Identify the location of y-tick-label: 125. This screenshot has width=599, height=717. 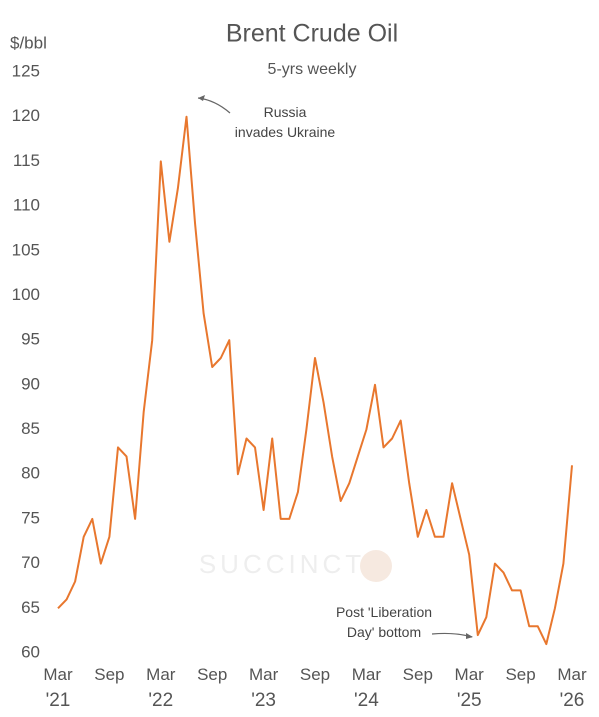
(26, 70).